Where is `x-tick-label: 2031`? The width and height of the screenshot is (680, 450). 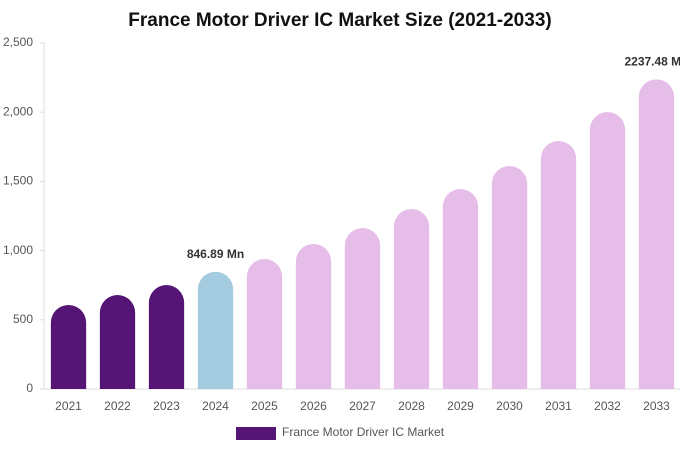
x-tick-label: 2031 is located at coordinates (558, 406).